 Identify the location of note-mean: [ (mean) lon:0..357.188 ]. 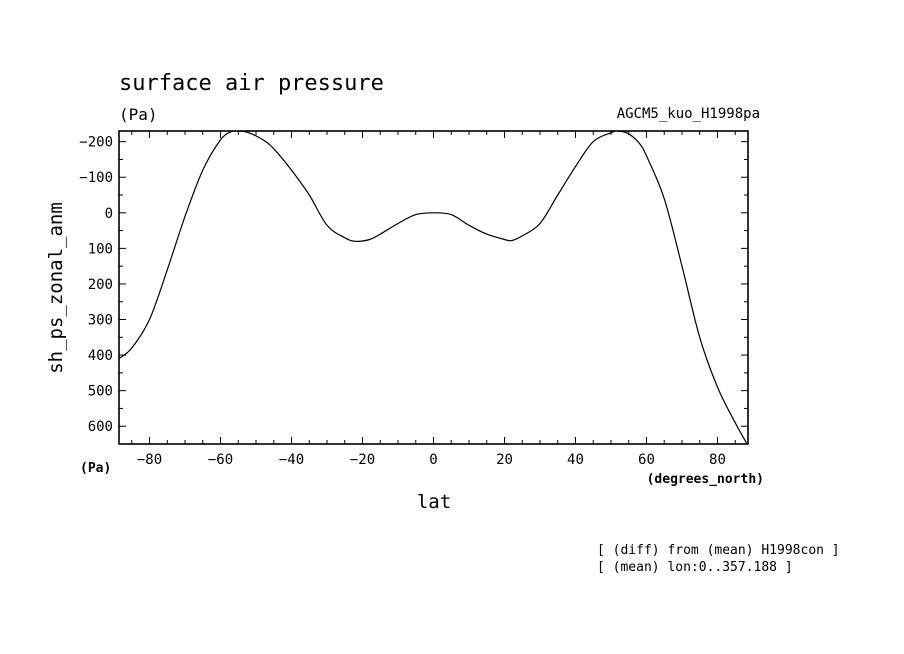
(695, 567).